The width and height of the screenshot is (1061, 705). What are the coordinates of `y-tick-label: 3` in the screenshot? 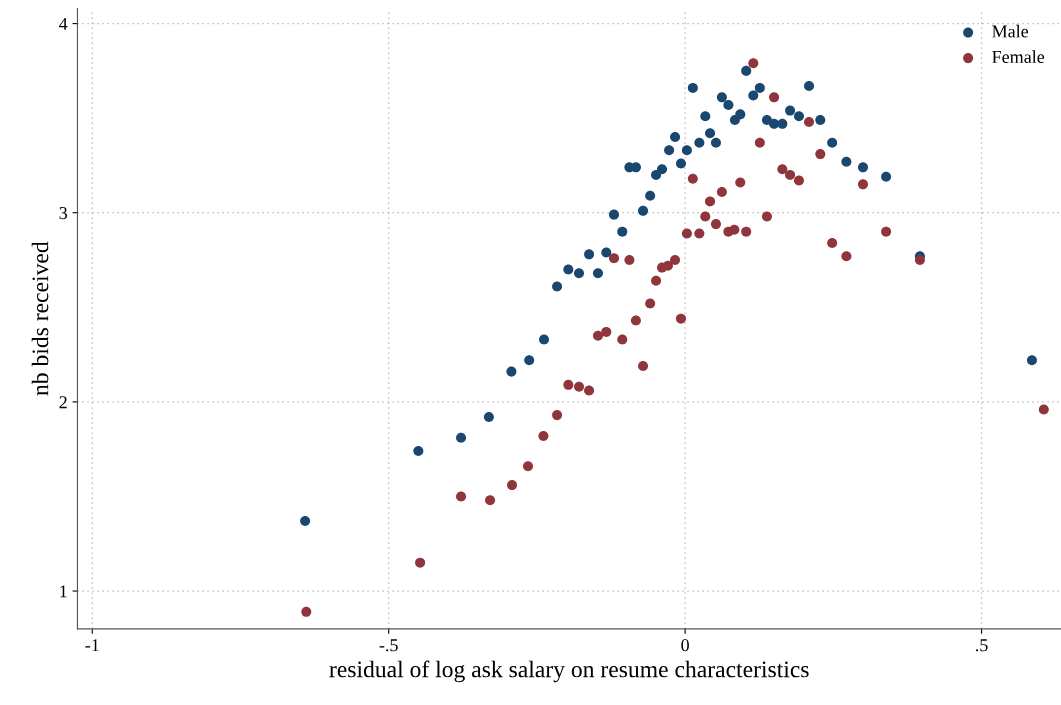 It's located at (63, 213).